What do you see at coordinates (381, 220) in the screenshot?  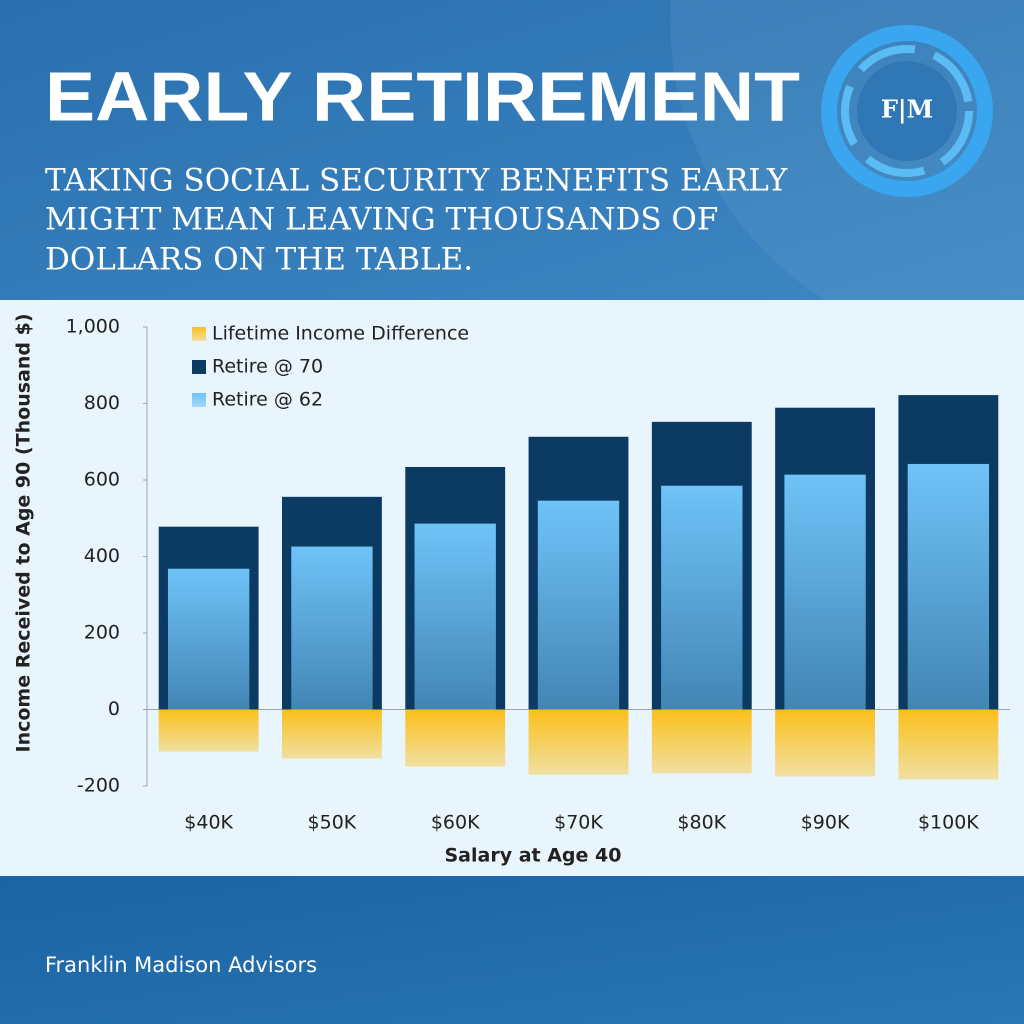 I see `subtitle-line: MIGHT MEAN LEAVING THOUSANDS OF` at bounding box center [381, 220].